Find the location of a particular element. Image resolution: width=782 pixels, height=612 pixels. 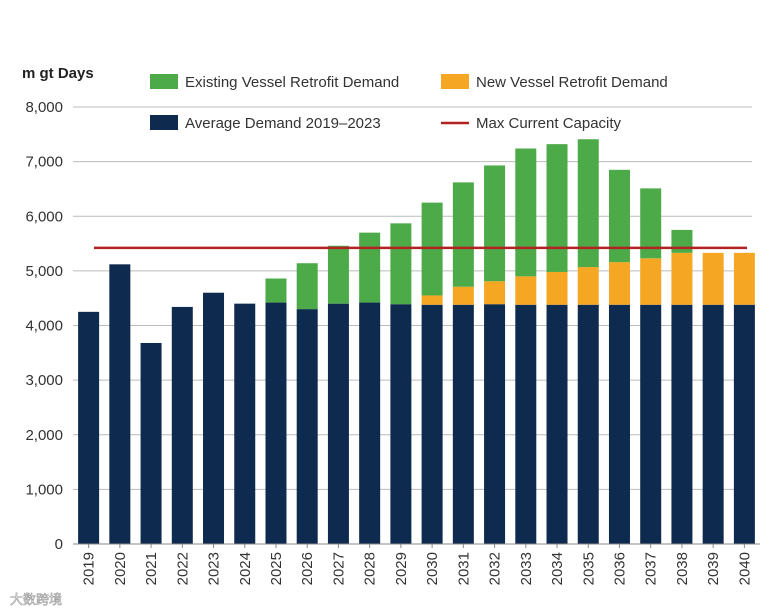

x-tick-label: 2024 is located at coordinates (245, 568).